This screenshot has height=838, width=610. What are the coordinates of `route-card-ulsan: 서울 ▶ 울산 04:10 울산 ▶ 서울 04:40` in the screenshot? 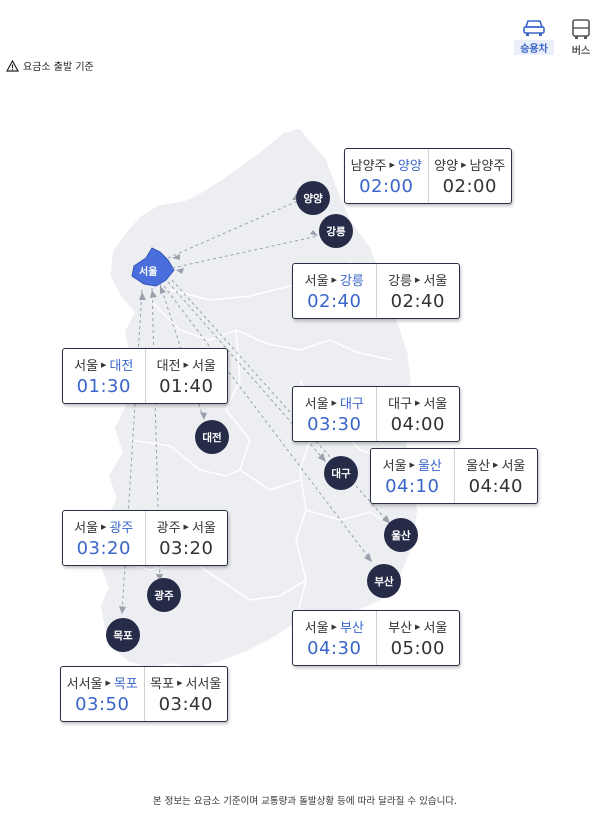 It's located at (454, 476).